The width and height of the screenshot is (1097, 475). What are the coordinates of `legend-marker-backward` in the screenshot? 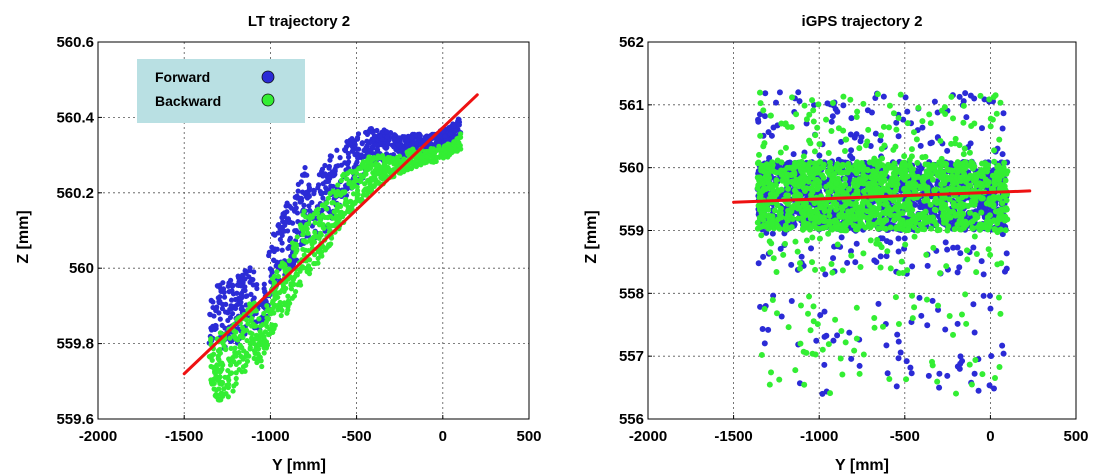 It's located at (268, 100).